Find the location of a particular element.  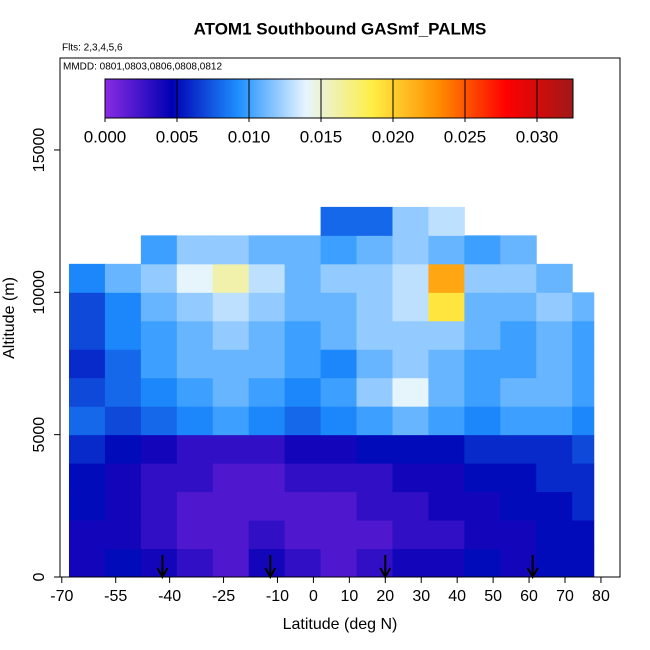

x-tick-label: -55 is located at coordinates (115, 596).